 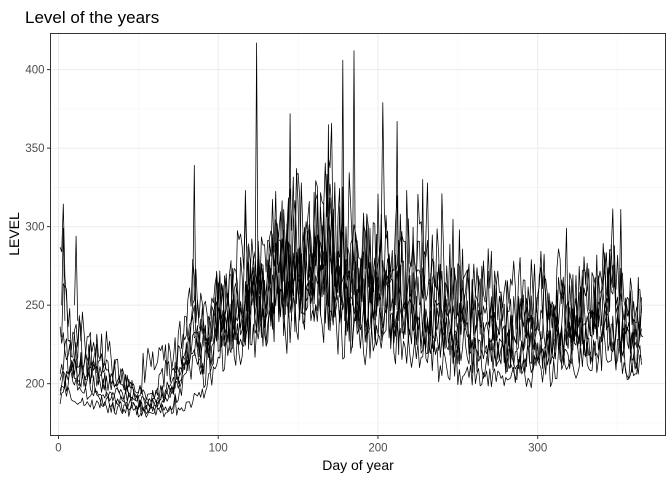 What do you see at coordinates (34, 306) in the screenshot?
I see `y-tick-label: 250` at bounding box center [34, 306].